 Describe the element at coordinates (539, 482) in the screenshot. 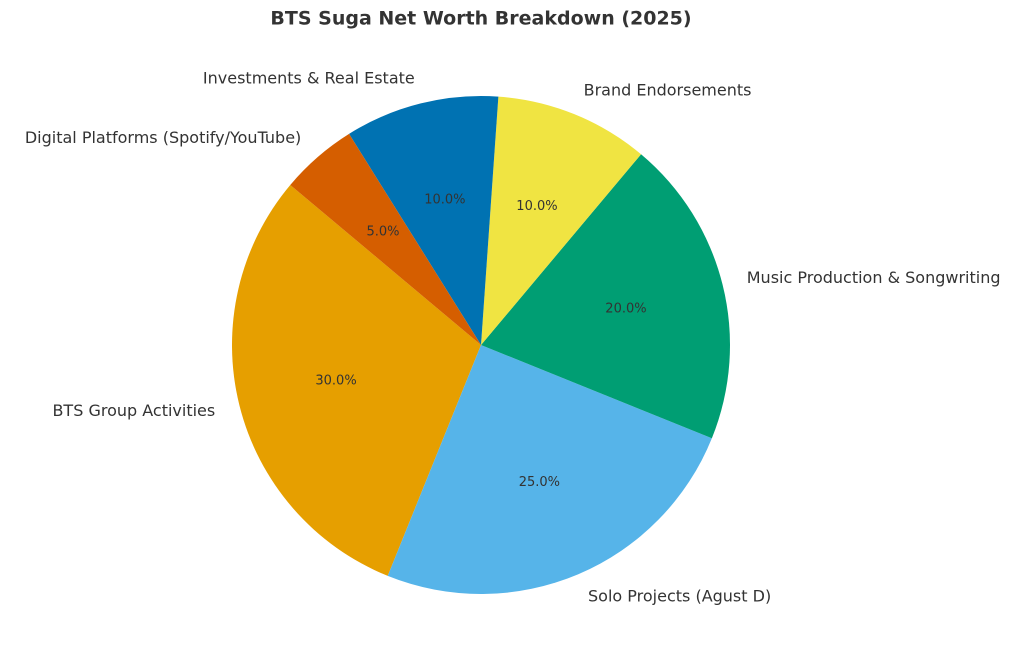

I see `value-label: 25.0%` at that location.